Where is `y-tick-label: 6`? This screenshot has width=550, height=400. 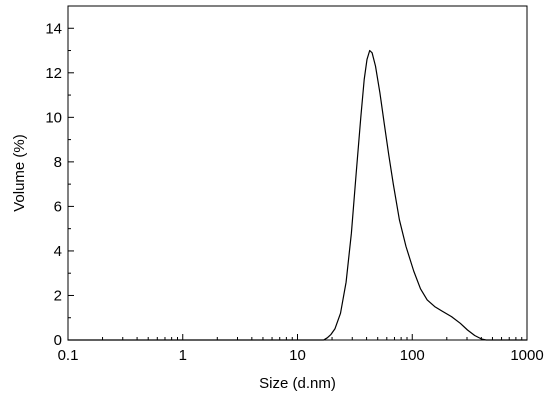
y-tick-label: 6 is located at coordinates (58, 206).